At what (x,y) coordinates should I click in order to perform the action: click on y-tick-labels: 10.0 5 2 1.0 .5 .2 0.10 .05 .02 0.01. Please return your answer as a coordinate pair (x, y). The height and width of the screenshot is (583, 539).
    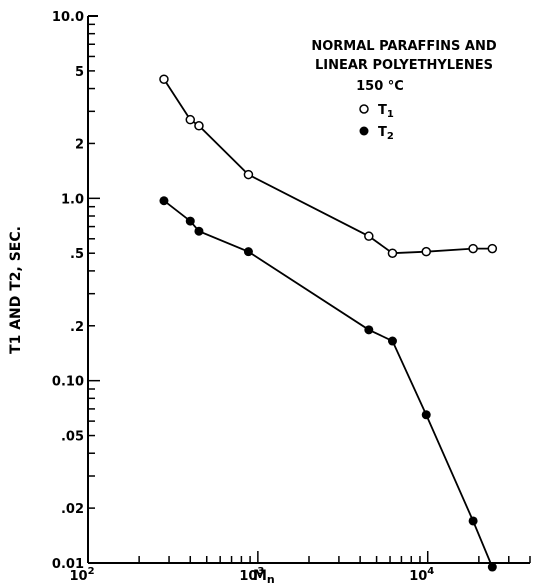
    Looking at the image, I should click on (68, 291).